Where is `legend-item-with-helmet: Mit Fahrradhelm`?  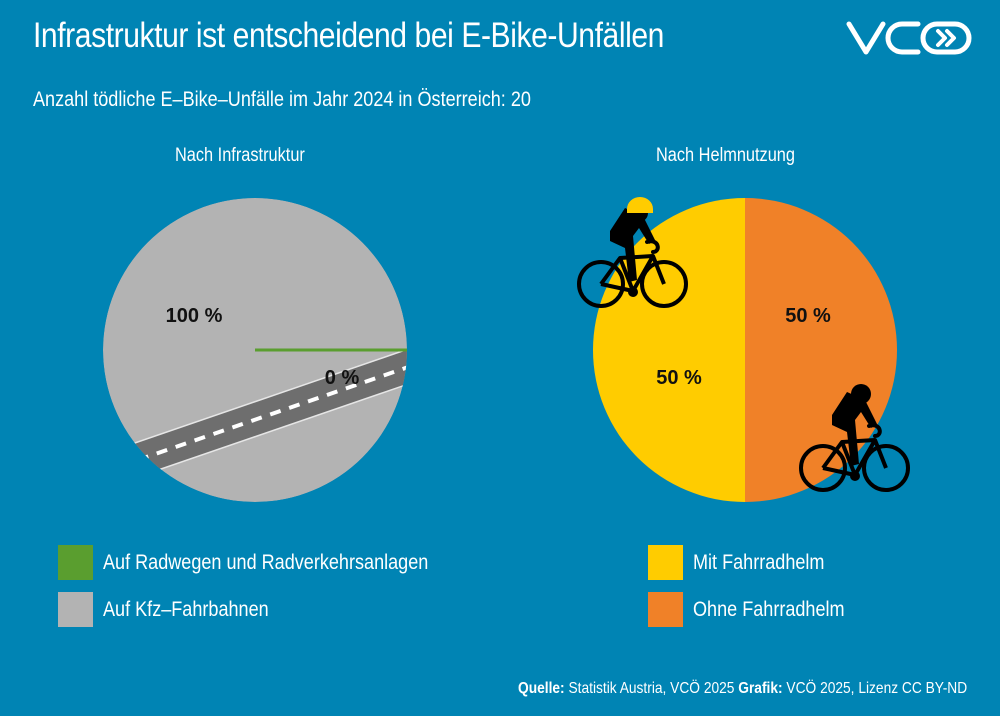
legend-item-with-helmet: Mit Fahrradhelm is located at coordinates (747, 562).